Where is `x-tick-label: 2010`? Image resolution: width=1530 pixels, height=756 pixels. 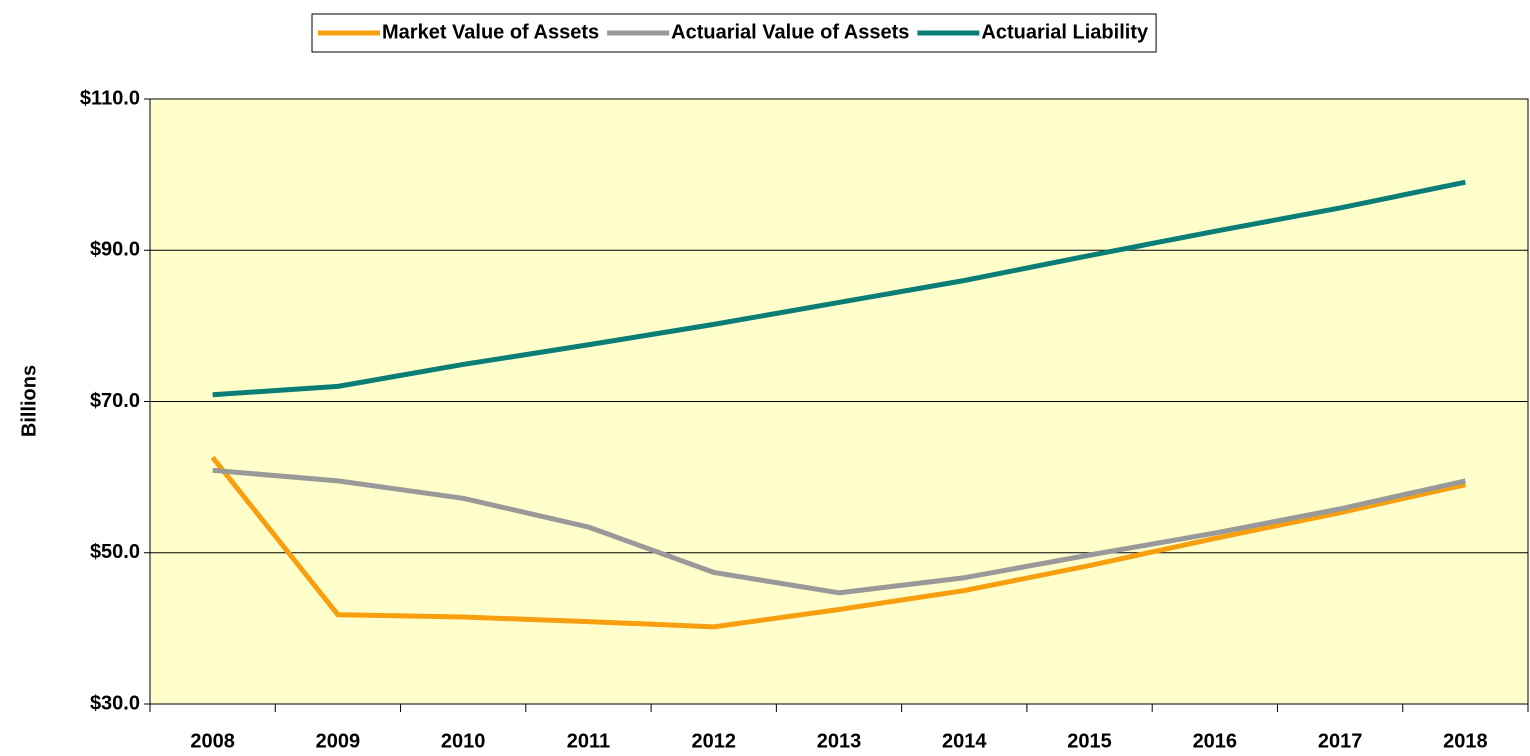
x-tick-label: 2010 is located at coordinates (463, 741).